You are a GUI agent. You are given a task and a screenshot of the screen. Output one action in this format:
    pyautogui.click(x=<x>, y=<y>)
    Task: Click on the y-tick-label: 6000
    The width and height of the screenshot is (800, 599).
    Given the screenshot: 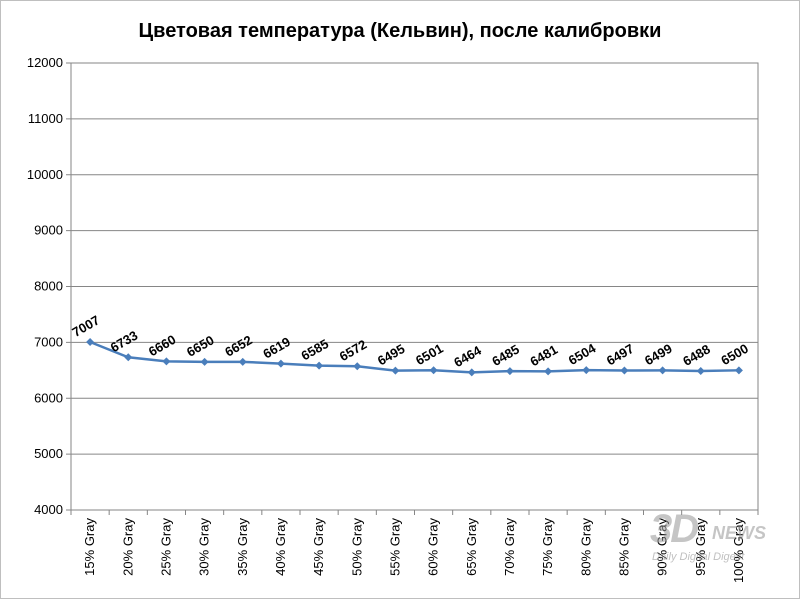 What is the action you would take?
    pyautogui.click(x=48, y=397)
    